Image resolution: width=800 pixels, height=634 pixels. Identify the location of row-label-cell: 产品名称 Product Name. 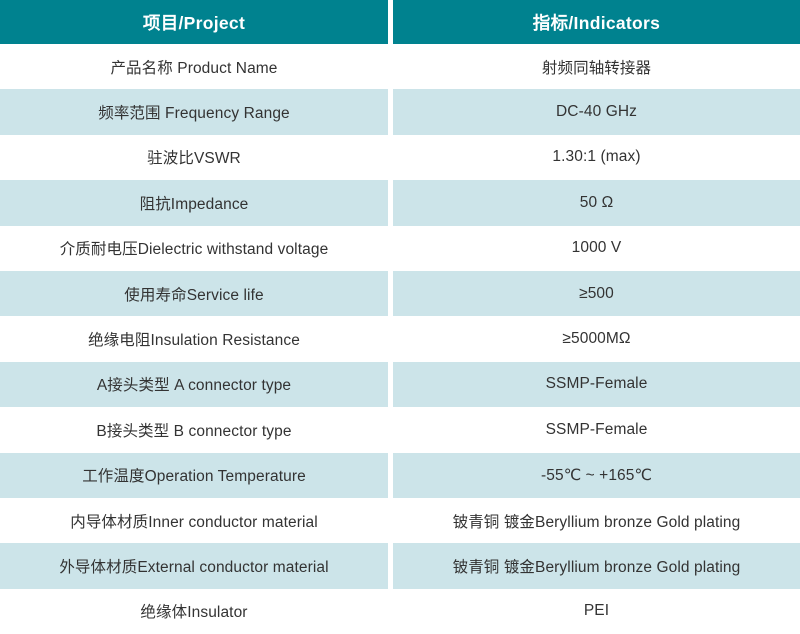
(194, 67).